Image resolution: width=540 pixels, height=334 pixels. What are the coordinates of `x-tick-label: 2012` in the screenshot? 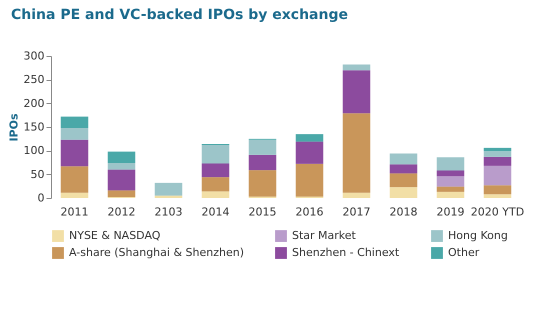 It's located at (122, 212).